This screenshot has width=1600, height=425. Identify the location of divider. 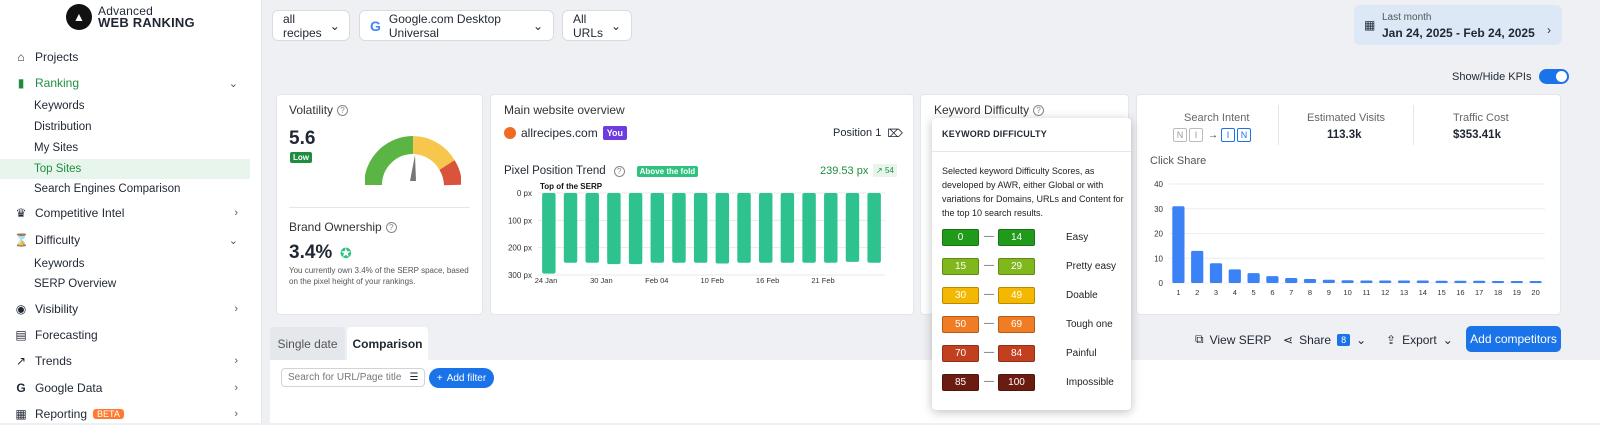
(379, 207).